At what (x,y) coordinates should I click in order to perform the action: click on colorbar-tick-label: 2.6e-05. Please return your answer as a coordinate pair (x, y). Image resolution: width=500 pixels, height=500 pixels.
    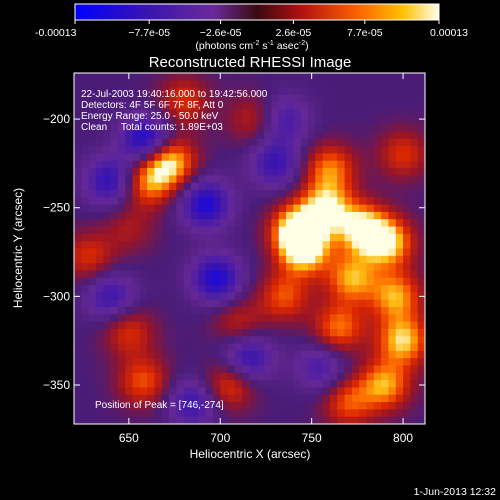
    Looking at the image, I should click on (294, 33).